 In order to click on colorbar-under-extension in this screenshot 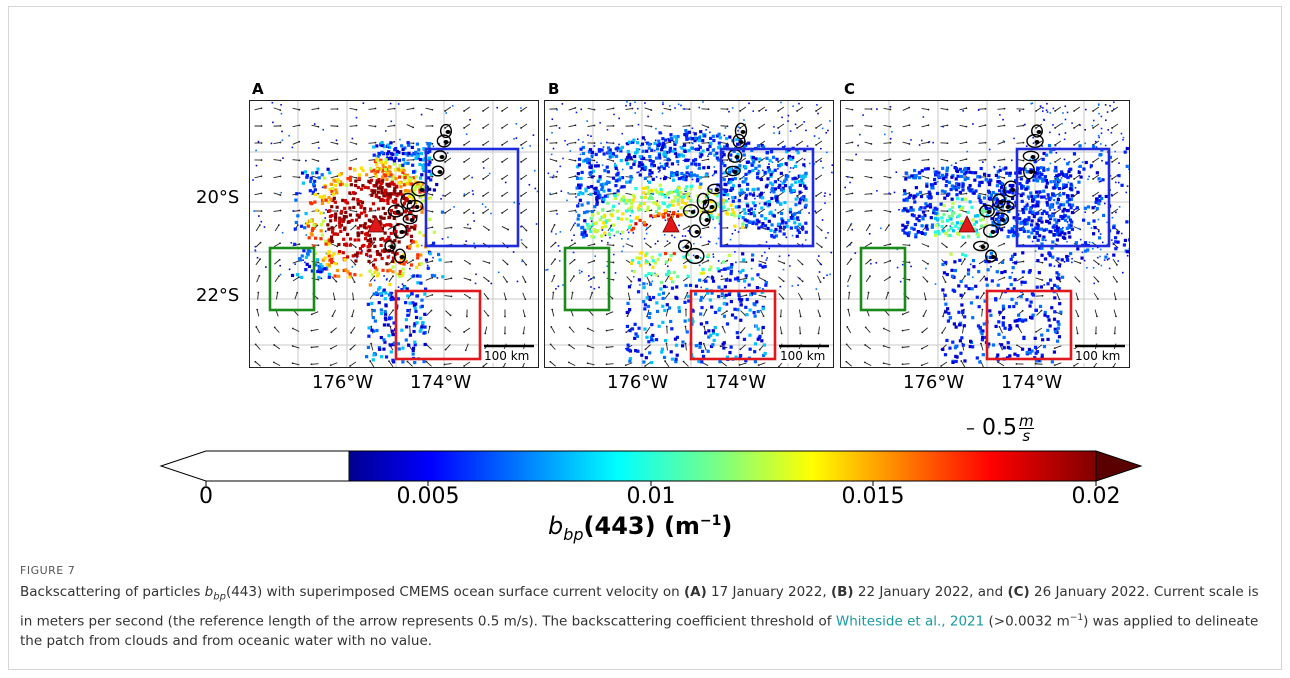, I will do `click(254, 466)`.